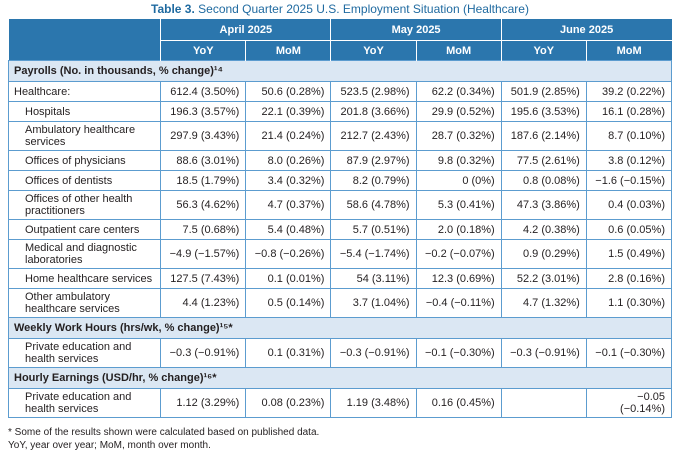  I want to click on cell-value: 0.6 (0.05%), so click(629, 229).